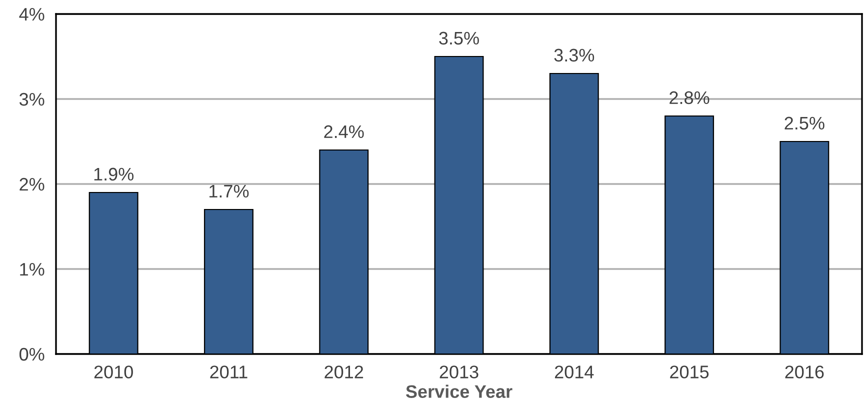 This screenshot has width=865, height=410. I want to click on y-tick-label: 1%, so click(32, 269).